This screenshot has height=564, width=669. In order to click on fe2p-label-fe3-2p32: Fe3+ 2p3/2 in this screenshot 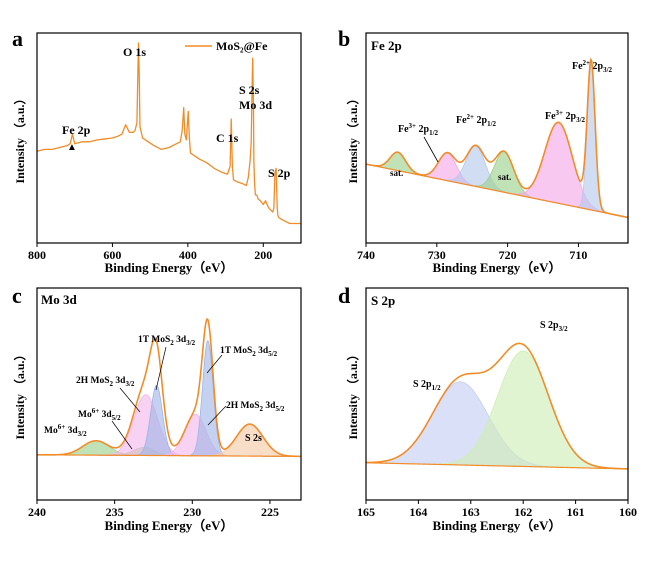, I will do `click(565, 116)`.